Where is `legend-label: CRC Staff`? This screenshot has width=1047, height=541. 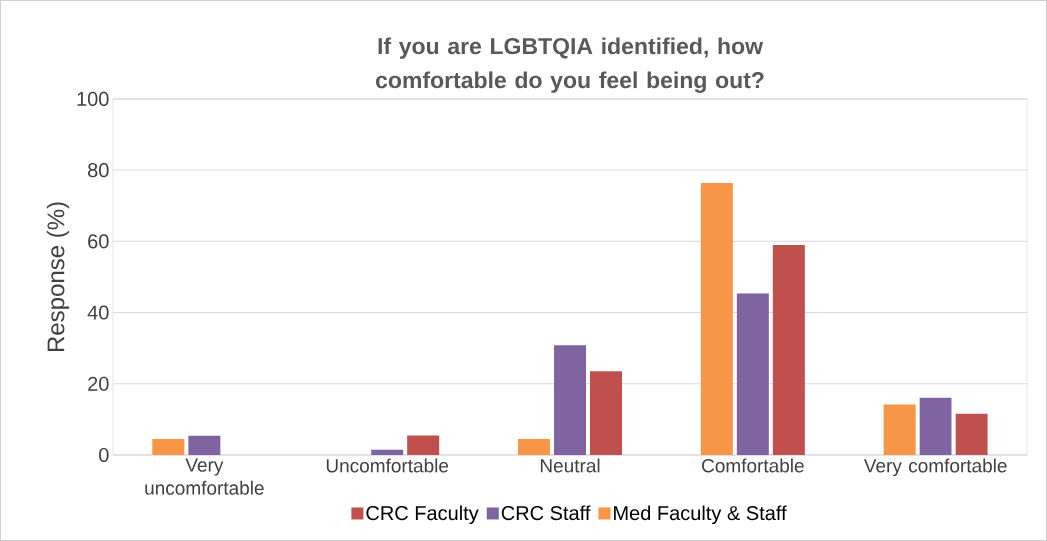
legend-label: CRC Staff is located at coordinates (546, 513).